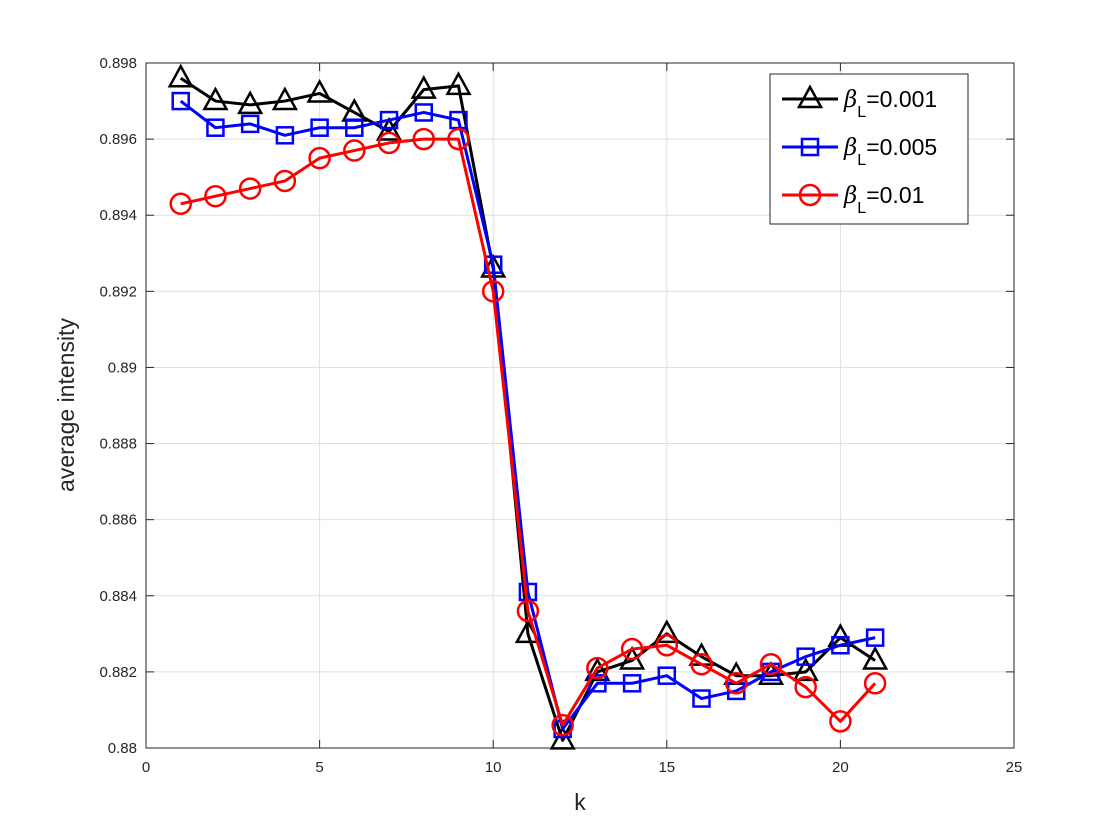  Describe the element at coordinates (122, 748) in the screenshot. I see `y-tick-label: 0.88` at that location.